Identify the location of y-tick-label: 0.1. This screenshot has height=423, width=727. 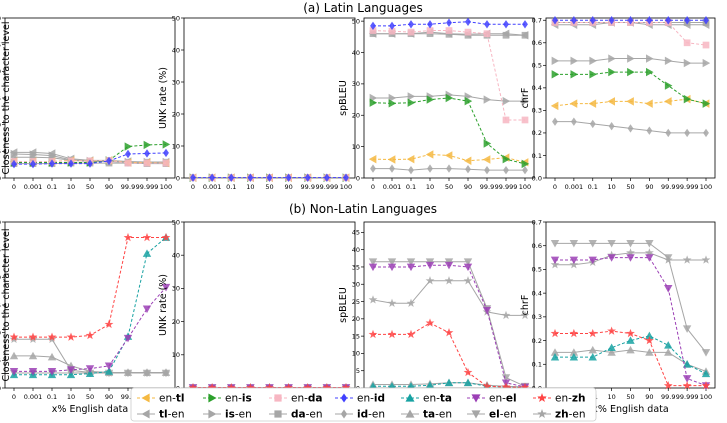
(537, 156).